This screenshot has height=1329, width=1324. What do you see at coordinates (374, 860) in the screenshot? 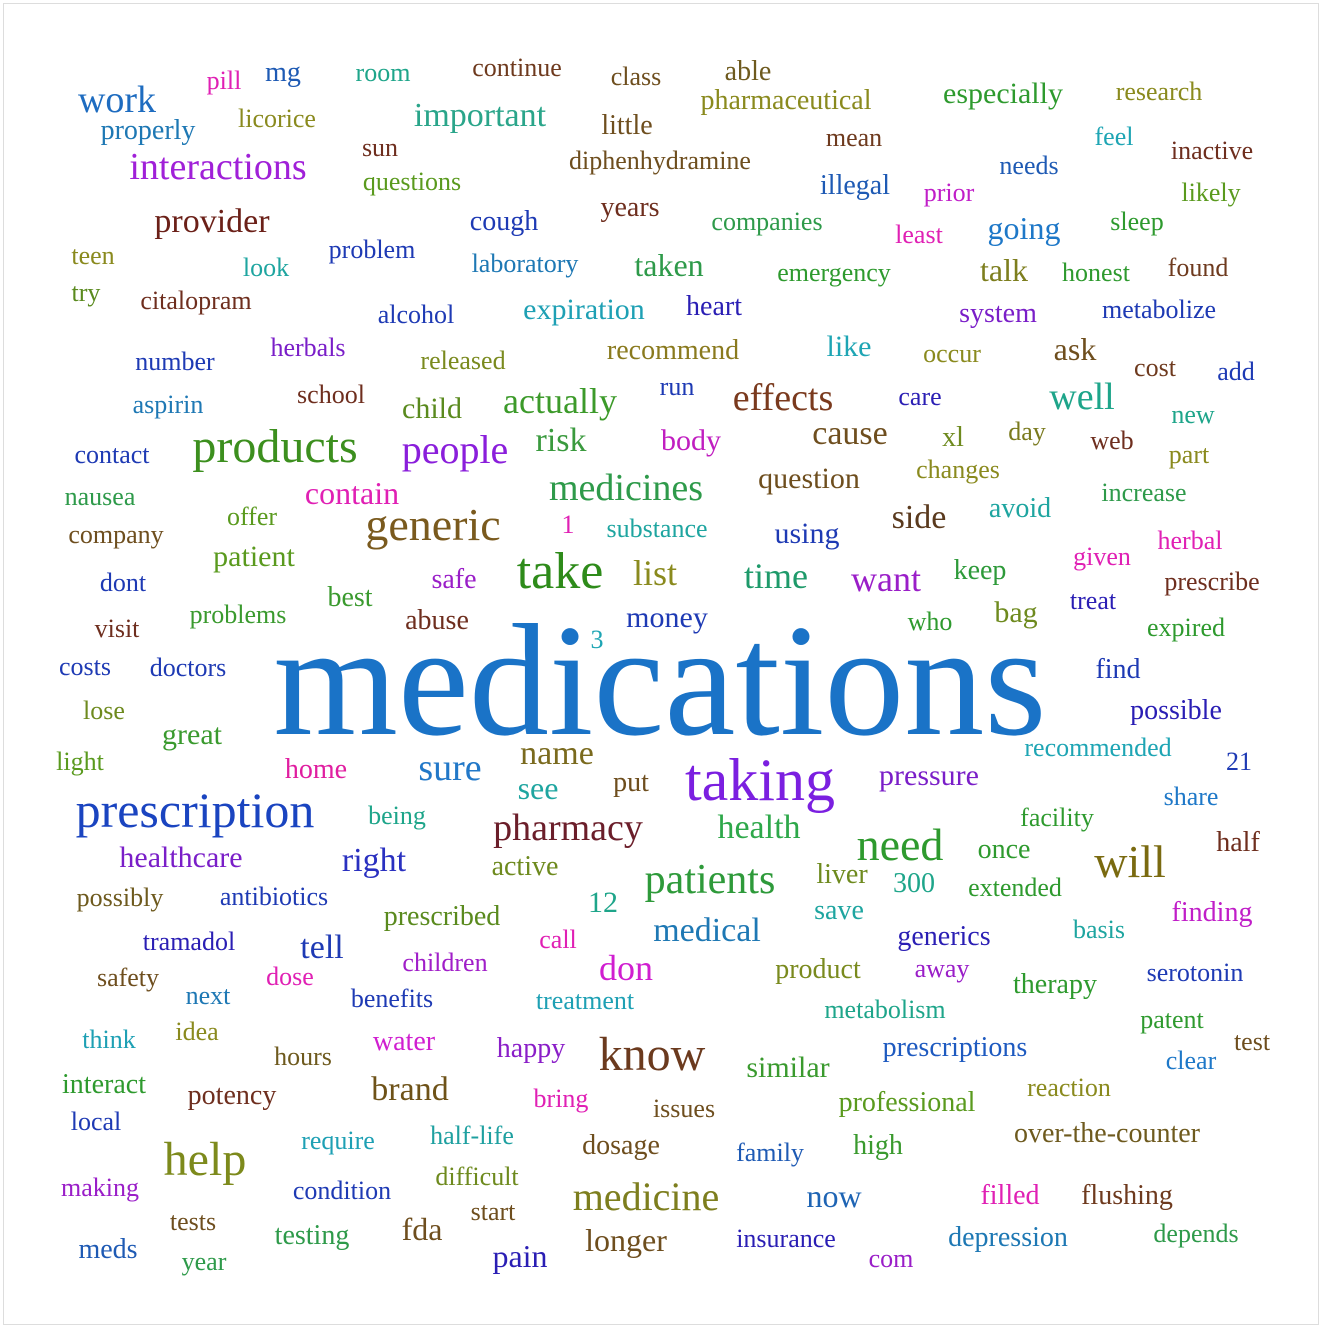
I see `word-right: right` at bounding box center [374, 860].